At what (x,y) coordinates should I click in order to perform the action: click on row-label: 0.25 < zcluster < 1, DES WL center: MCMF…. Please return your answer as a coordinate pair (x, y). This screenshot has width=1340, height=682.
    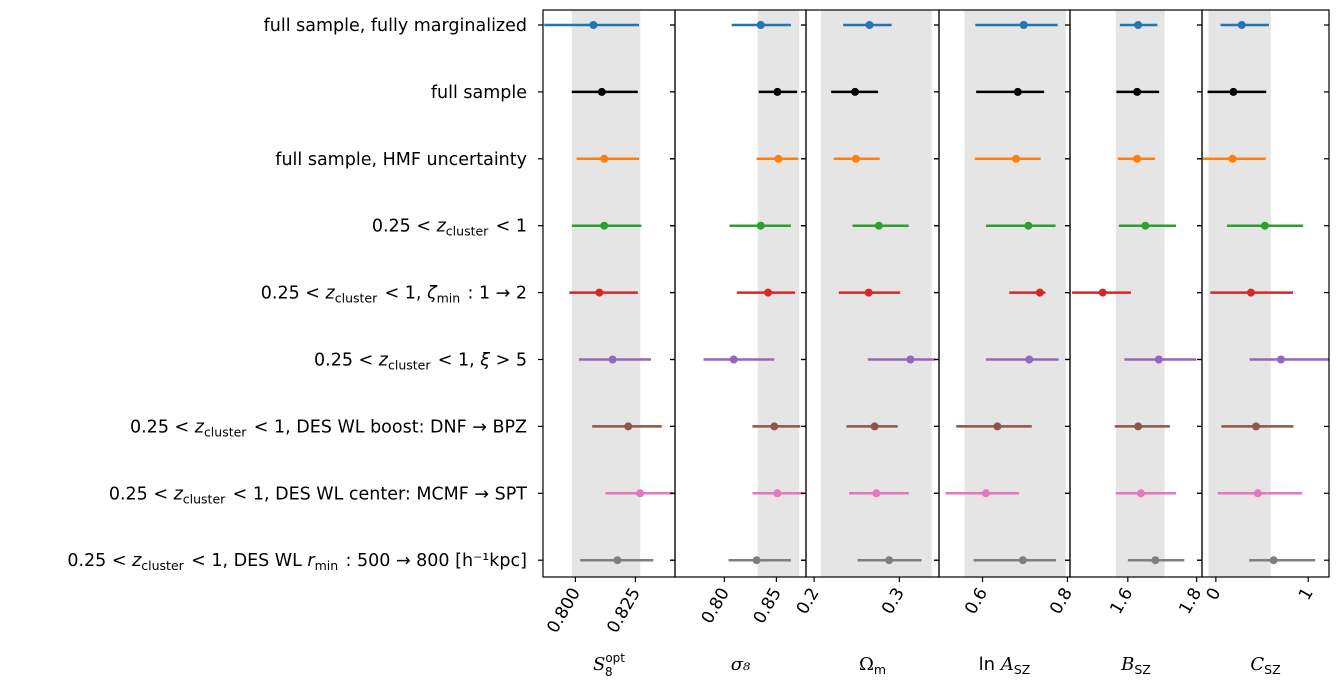
    Looking at the image, I should click on (318, 495).